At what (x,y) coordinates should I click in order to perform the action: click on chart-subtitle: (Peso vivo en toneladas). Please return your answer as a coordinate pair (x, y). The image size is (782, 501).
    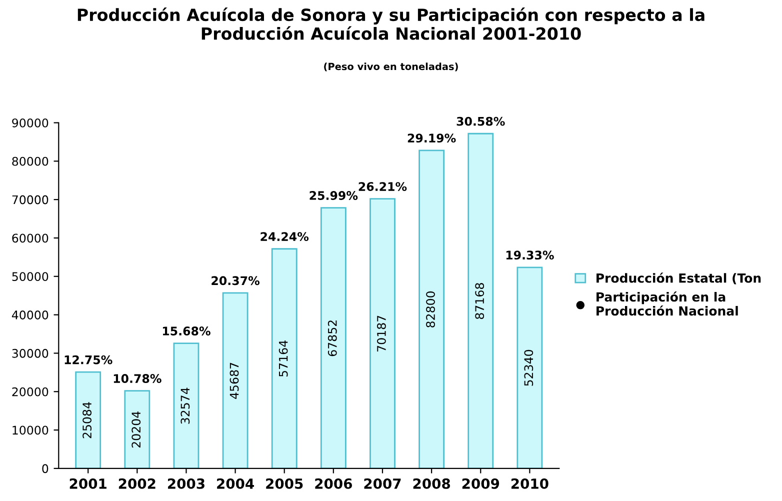
    Looking at the image, I should click on (391, 67).